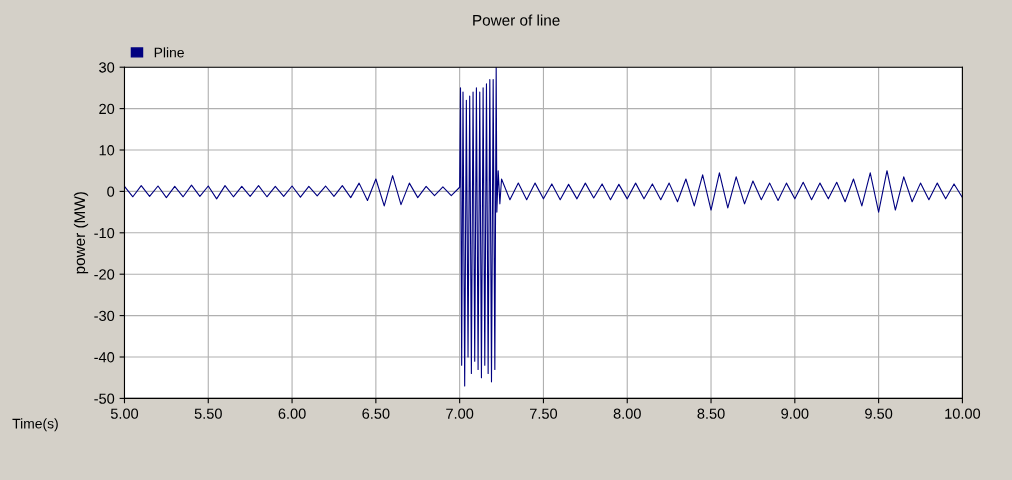  What do you see at coordinates (104, 357) in the screenshot?
I see `y-tick-label: -40` at bounding box center [104, 357].